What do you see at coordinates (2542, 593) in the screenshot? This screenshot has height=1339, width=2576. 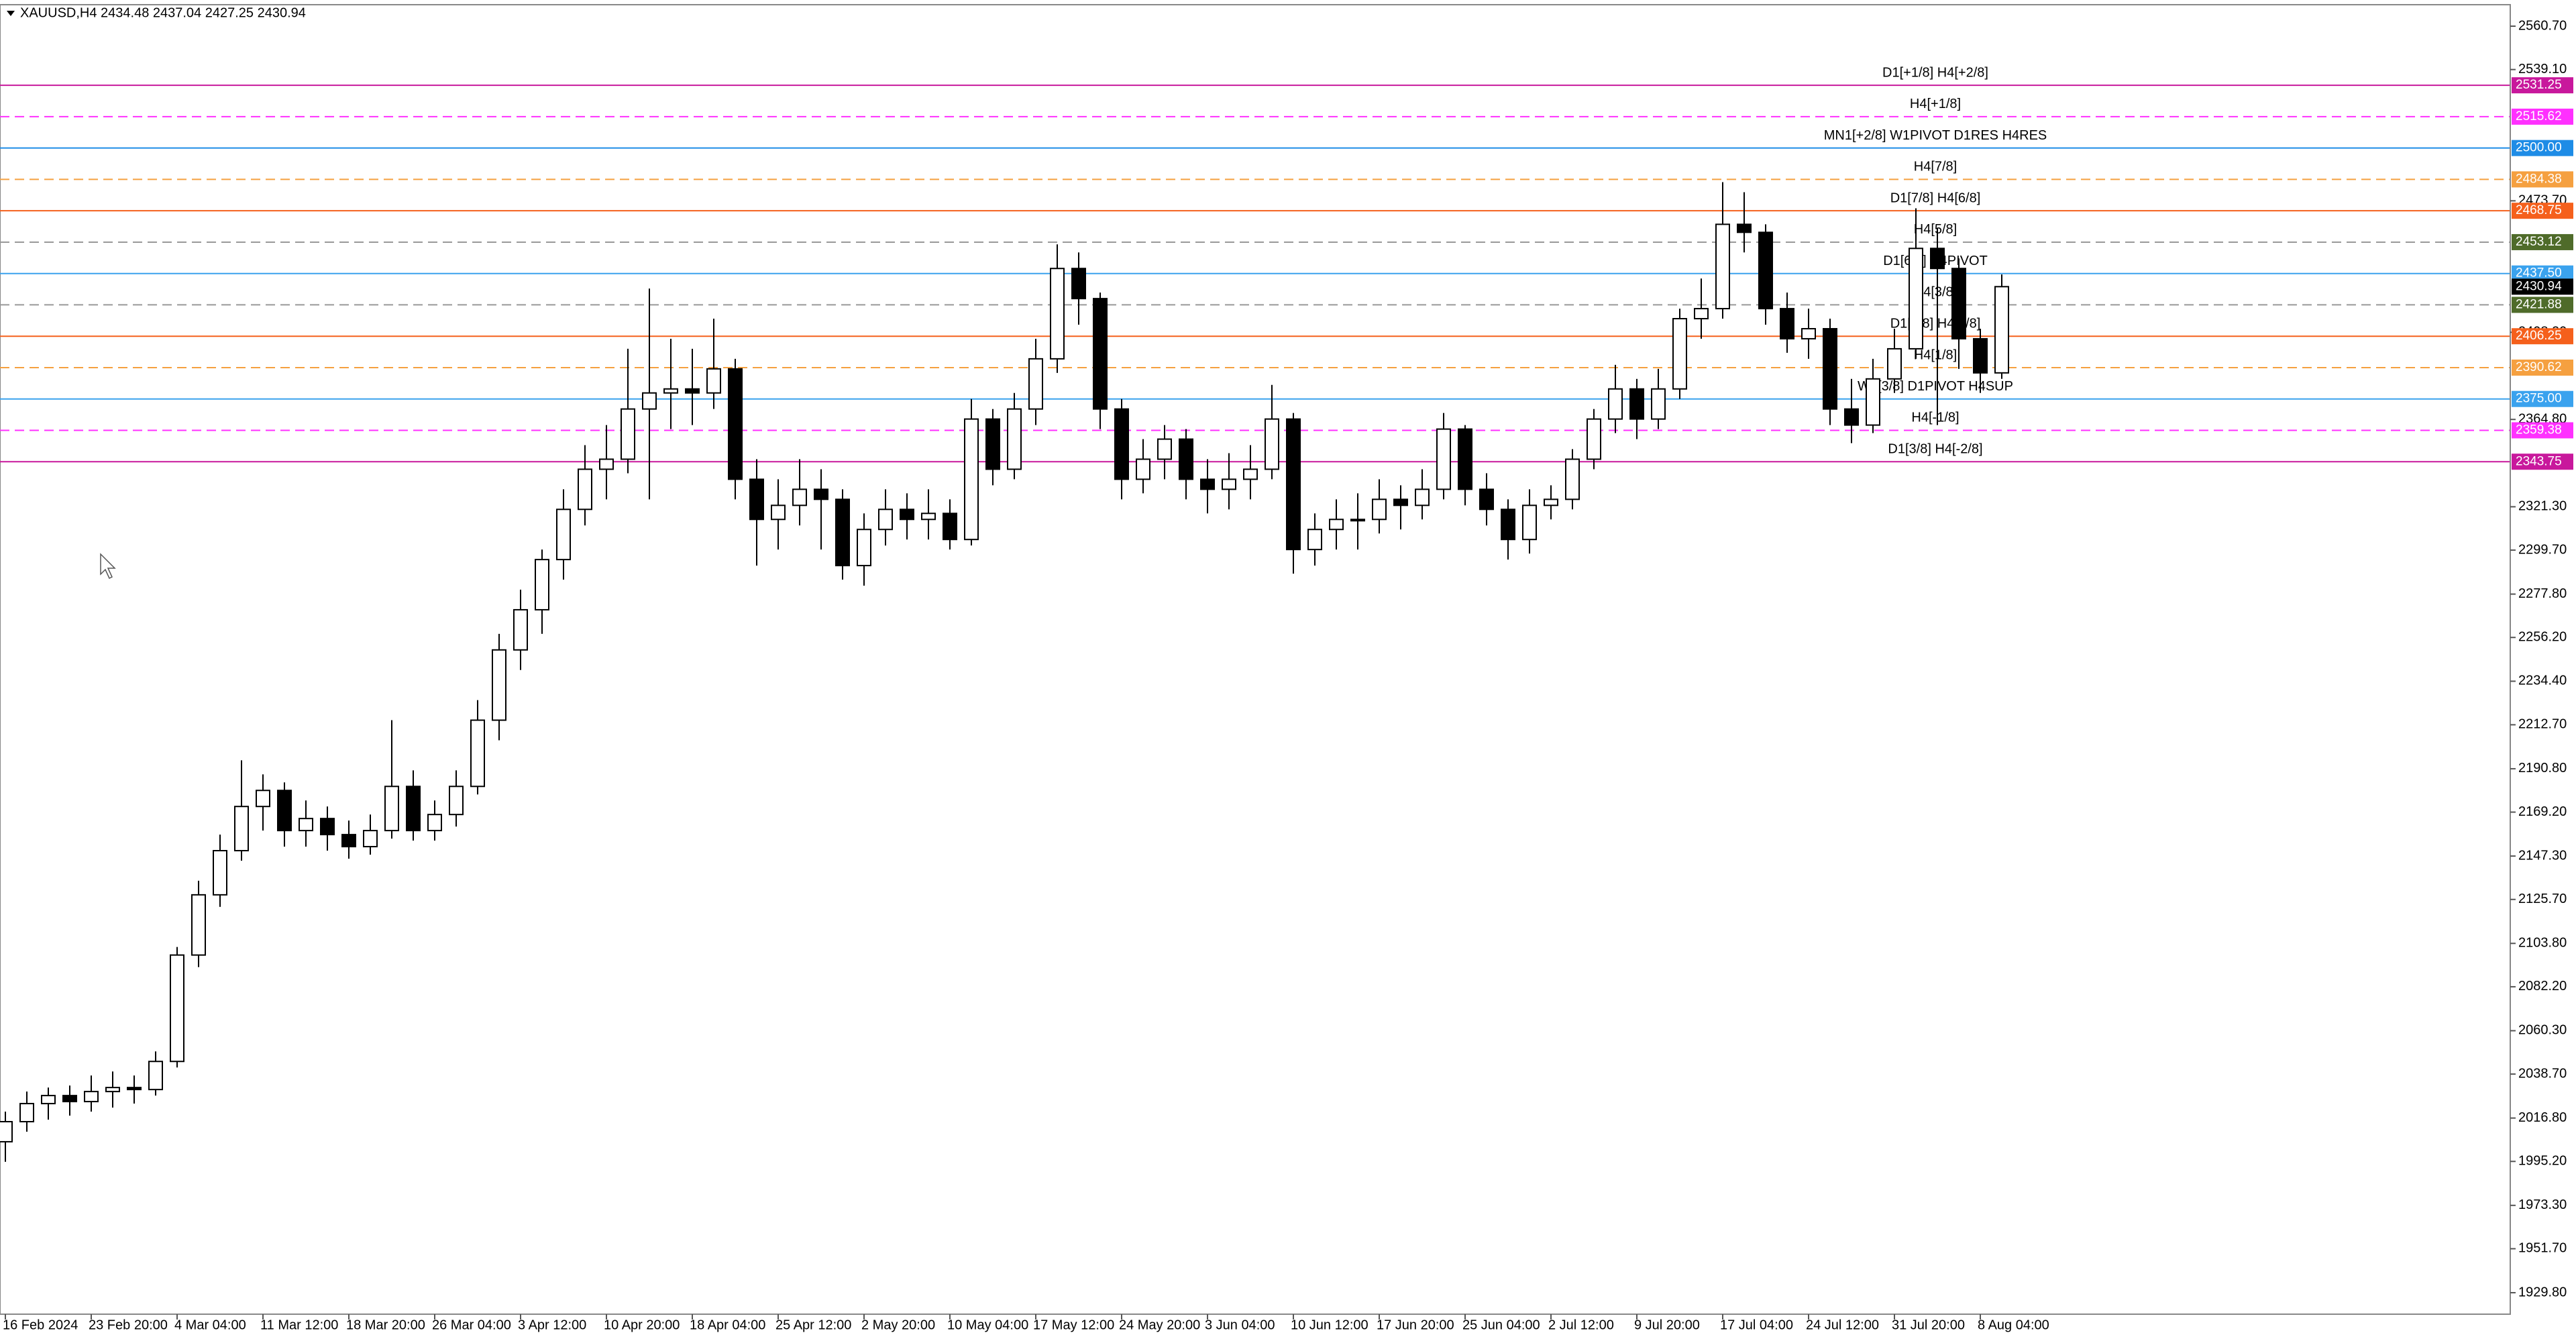 I see `y-tick-label: 2277.80` at bounding box center [2542, 593].